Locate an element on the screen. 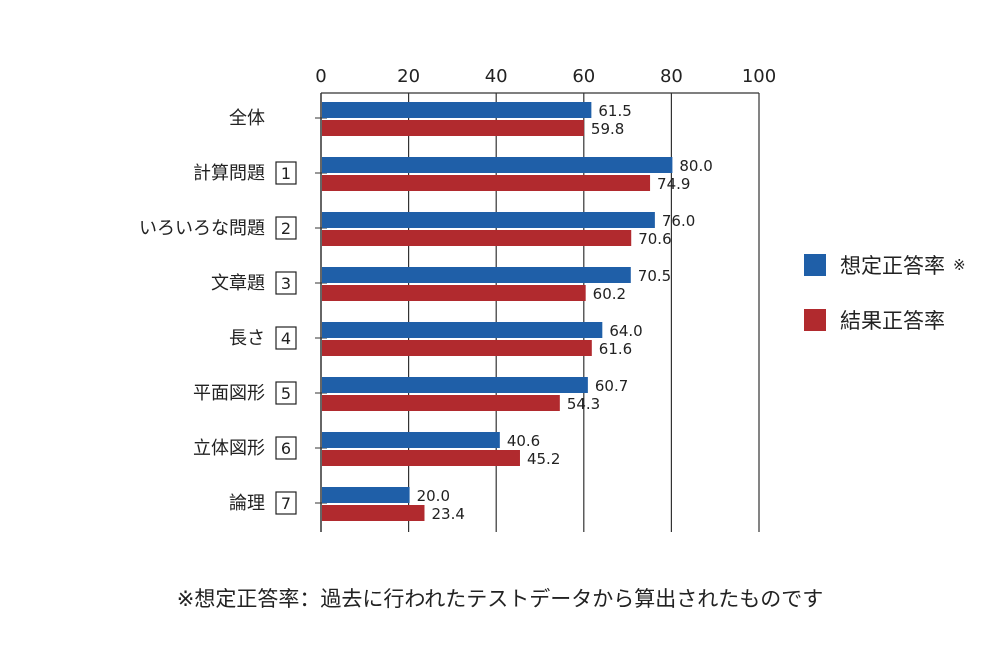 The height and width of the screenshot is (660, 1000). category-number: 3 is located at coordinates (286, 283).